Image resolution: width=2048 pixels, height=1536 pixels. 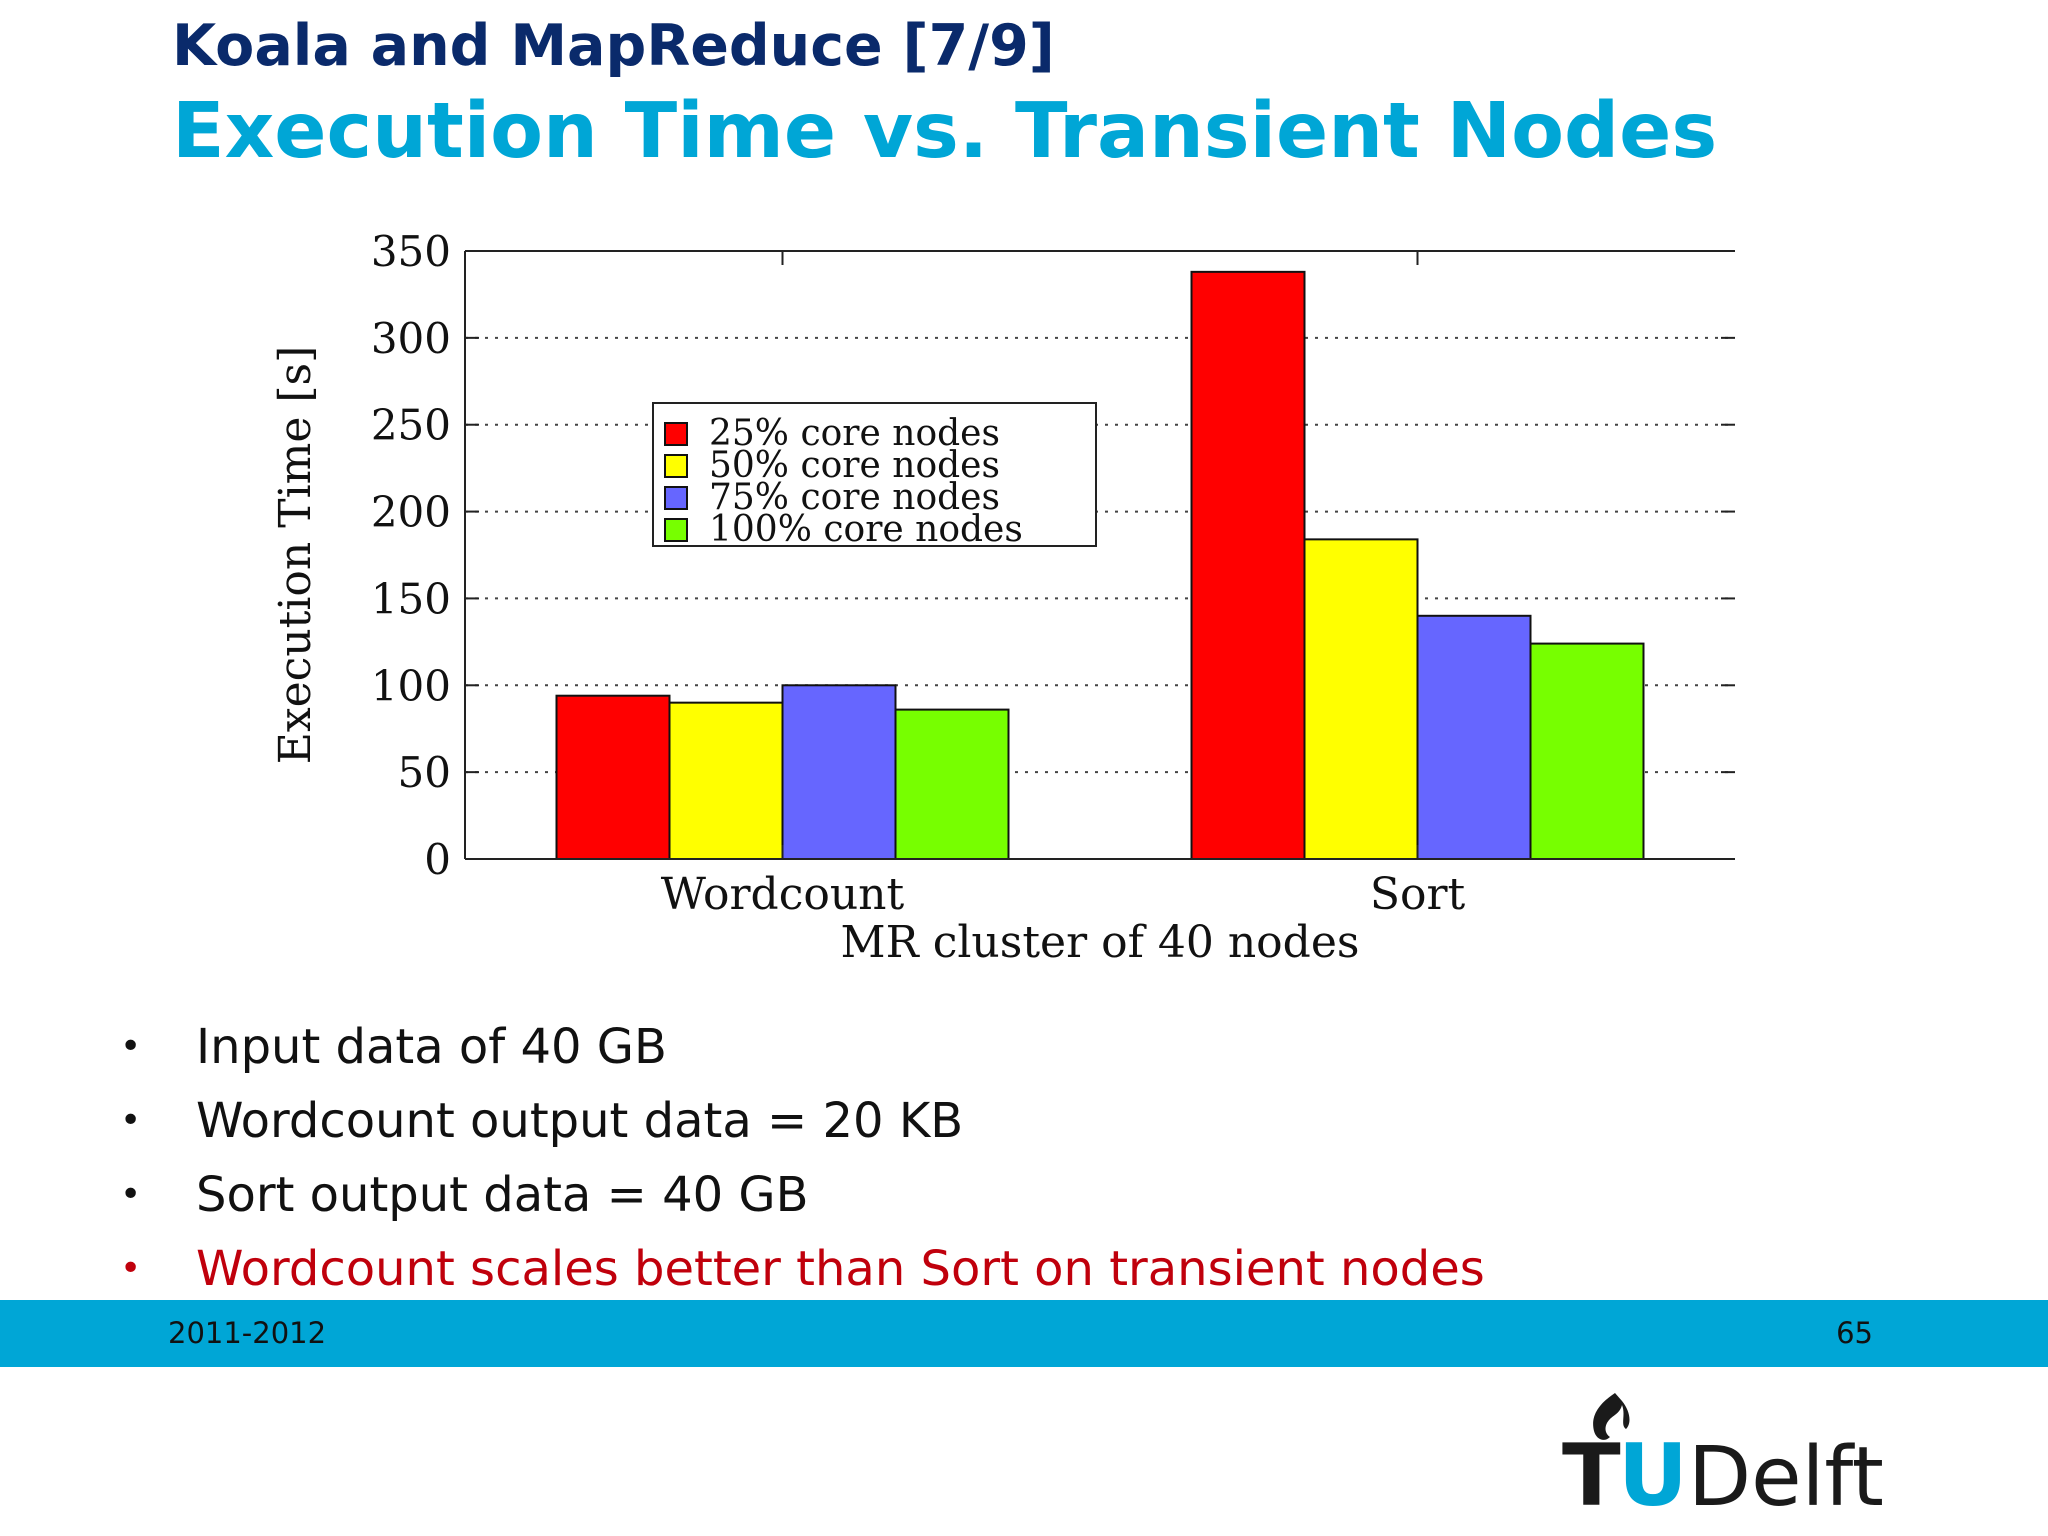 I want to click on y-tick-label: 50, so click(x=424, y=772).